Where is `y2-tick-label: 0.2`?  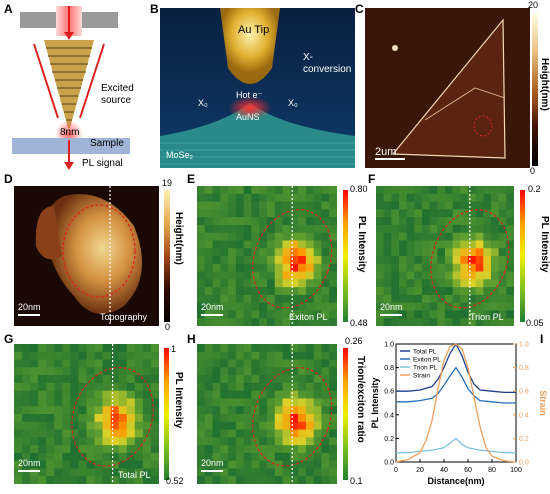 y2-tick-label: 0.2 is located at coordinates (524, 439).